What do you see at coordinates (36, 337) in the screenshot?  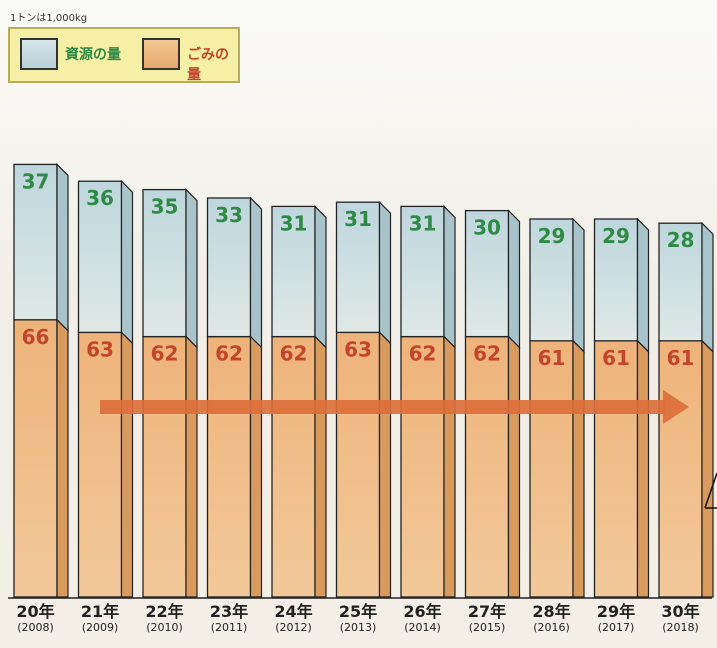 I see `trash-value-label: 66` at bounding box center [36, 337].